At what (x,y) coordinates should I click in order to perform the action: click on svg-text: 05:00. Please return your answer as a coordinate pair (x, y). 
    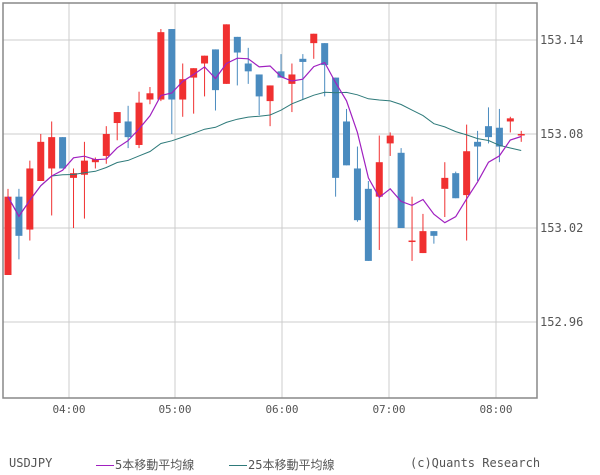
    Looking at the image, I should click on (174, 409).